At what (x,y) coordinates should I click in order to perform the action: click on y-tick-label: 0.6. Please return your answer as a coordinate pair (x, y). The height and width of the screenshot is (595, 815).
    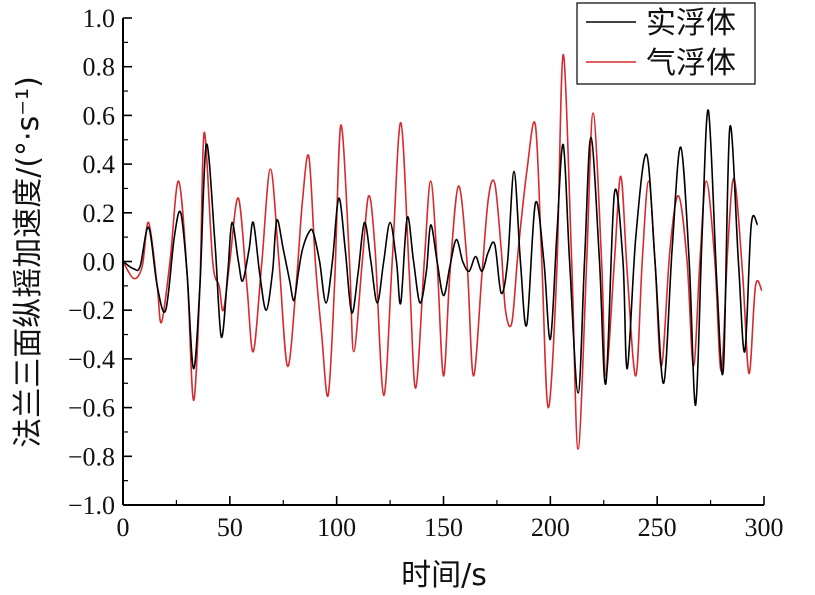
    Looking at the image, I should click on (99, 115).